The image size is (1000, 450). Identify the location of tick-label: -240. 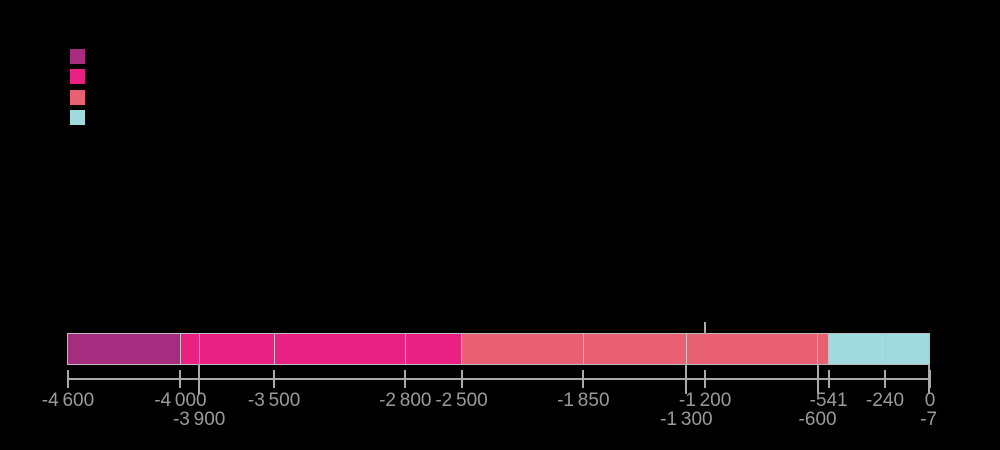
(885, 400).